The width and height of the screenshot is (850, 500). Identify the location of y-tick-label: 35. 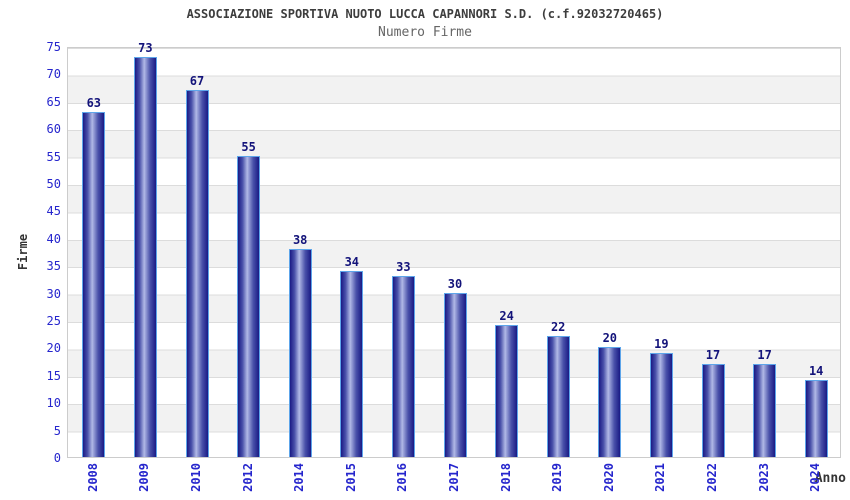
(53, 266).